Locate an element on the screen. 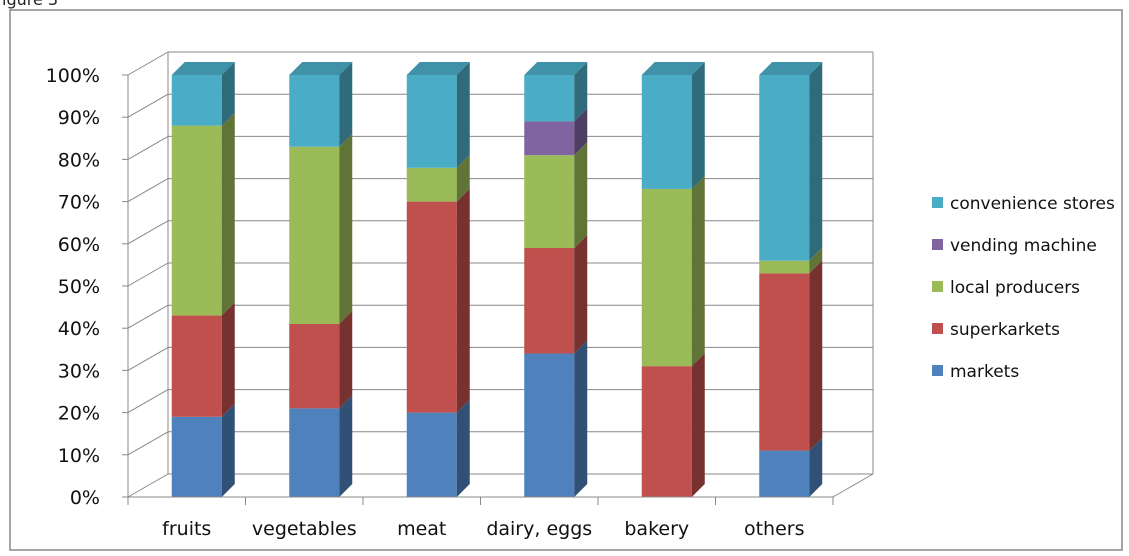 The image size is (1129, 556). floor-right-edge is located at coordinates (853, 485).